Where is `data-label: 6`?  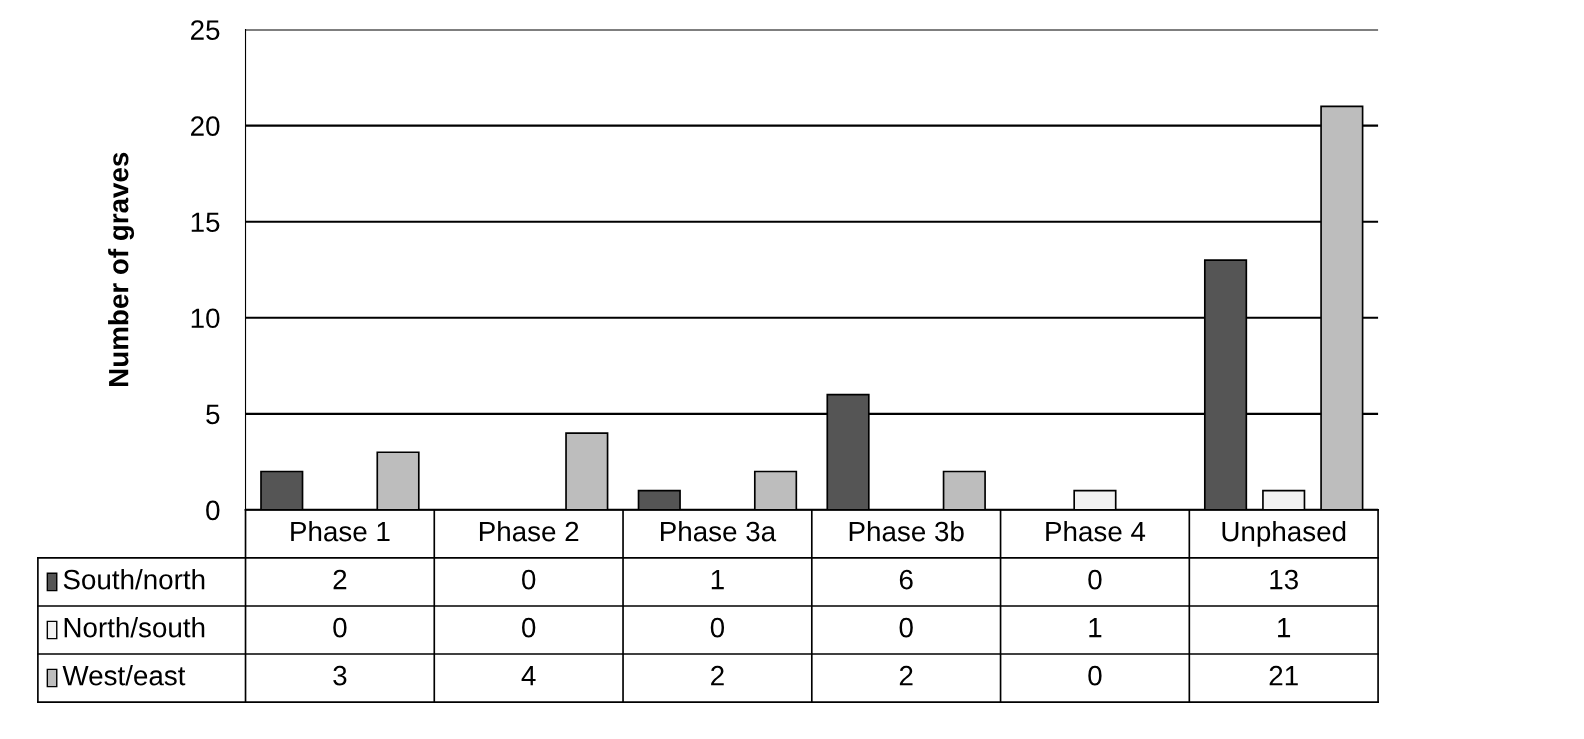
data-label: 6 is located at coordinates (906, 579).